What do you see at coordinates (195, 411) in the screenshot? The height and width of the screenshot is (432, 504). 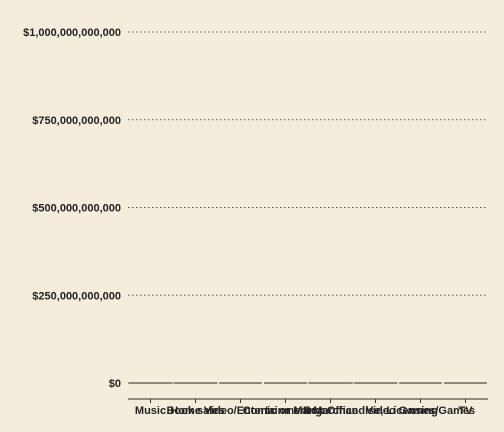 I see `x-tick-label: Book sales` at bounding box center [195, 411].